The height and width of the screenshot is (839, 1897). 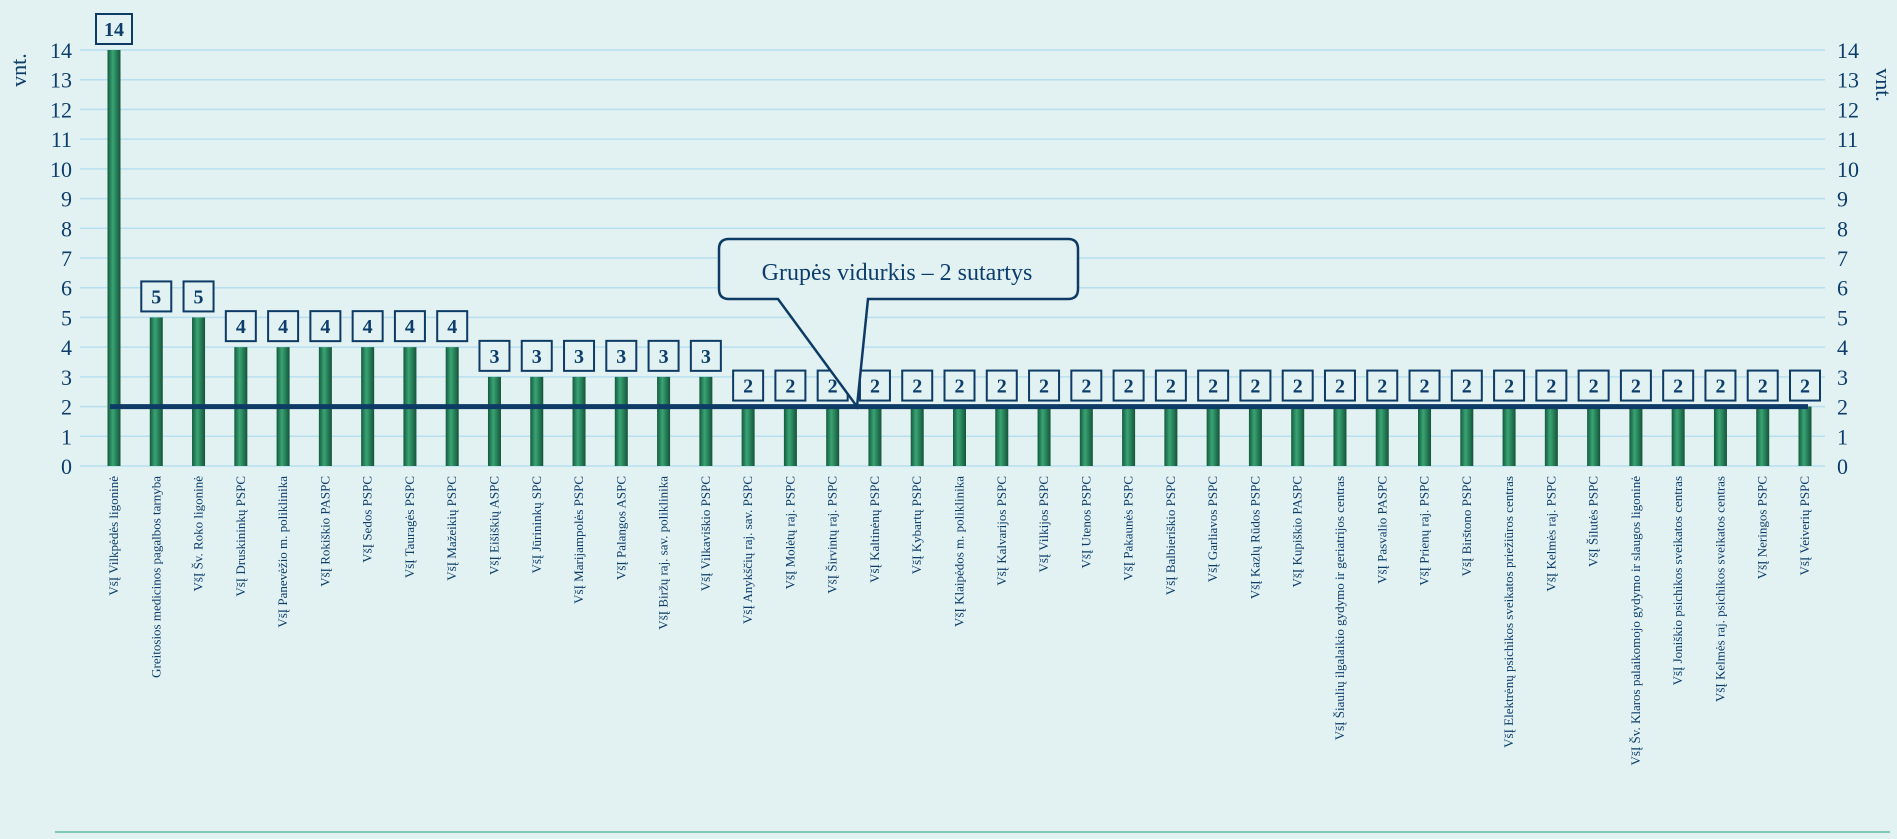 I want to click on category-label: Greitosios medicinos pagalbos tarnyba, so click(x=155, y=577).